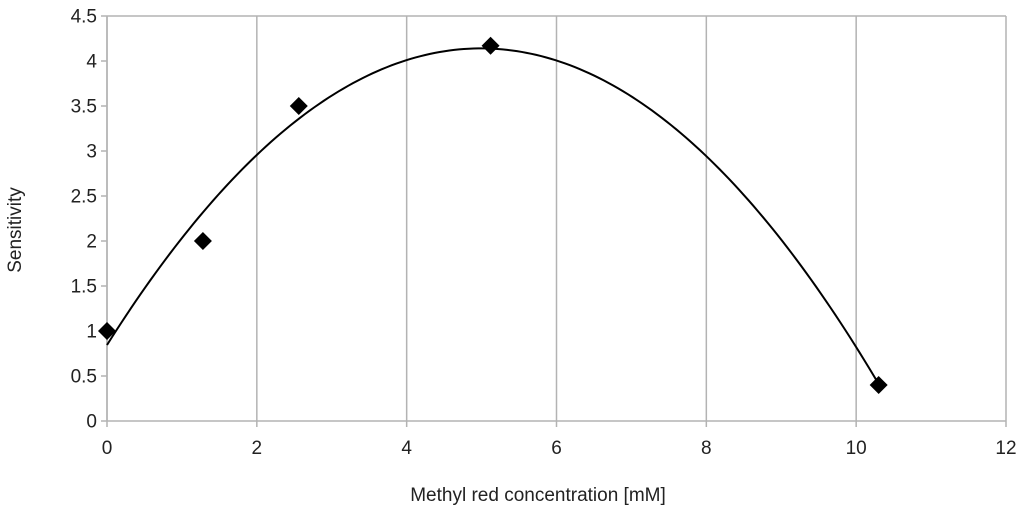  What do you see at coordinates (107, 448) in the screenshot?
I see `x-tick-label: 0` at bounding box center [107, 448].